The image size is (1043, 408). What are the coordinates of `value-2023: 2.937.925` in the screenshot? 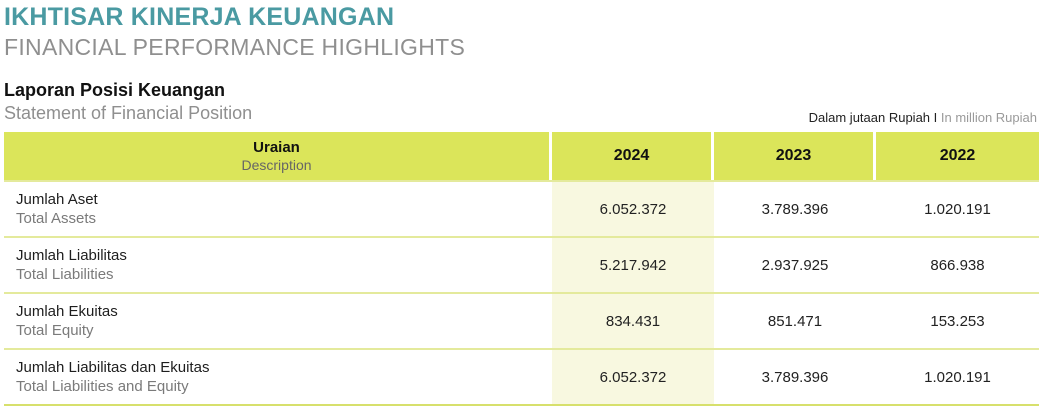 It's located at (795, 264).